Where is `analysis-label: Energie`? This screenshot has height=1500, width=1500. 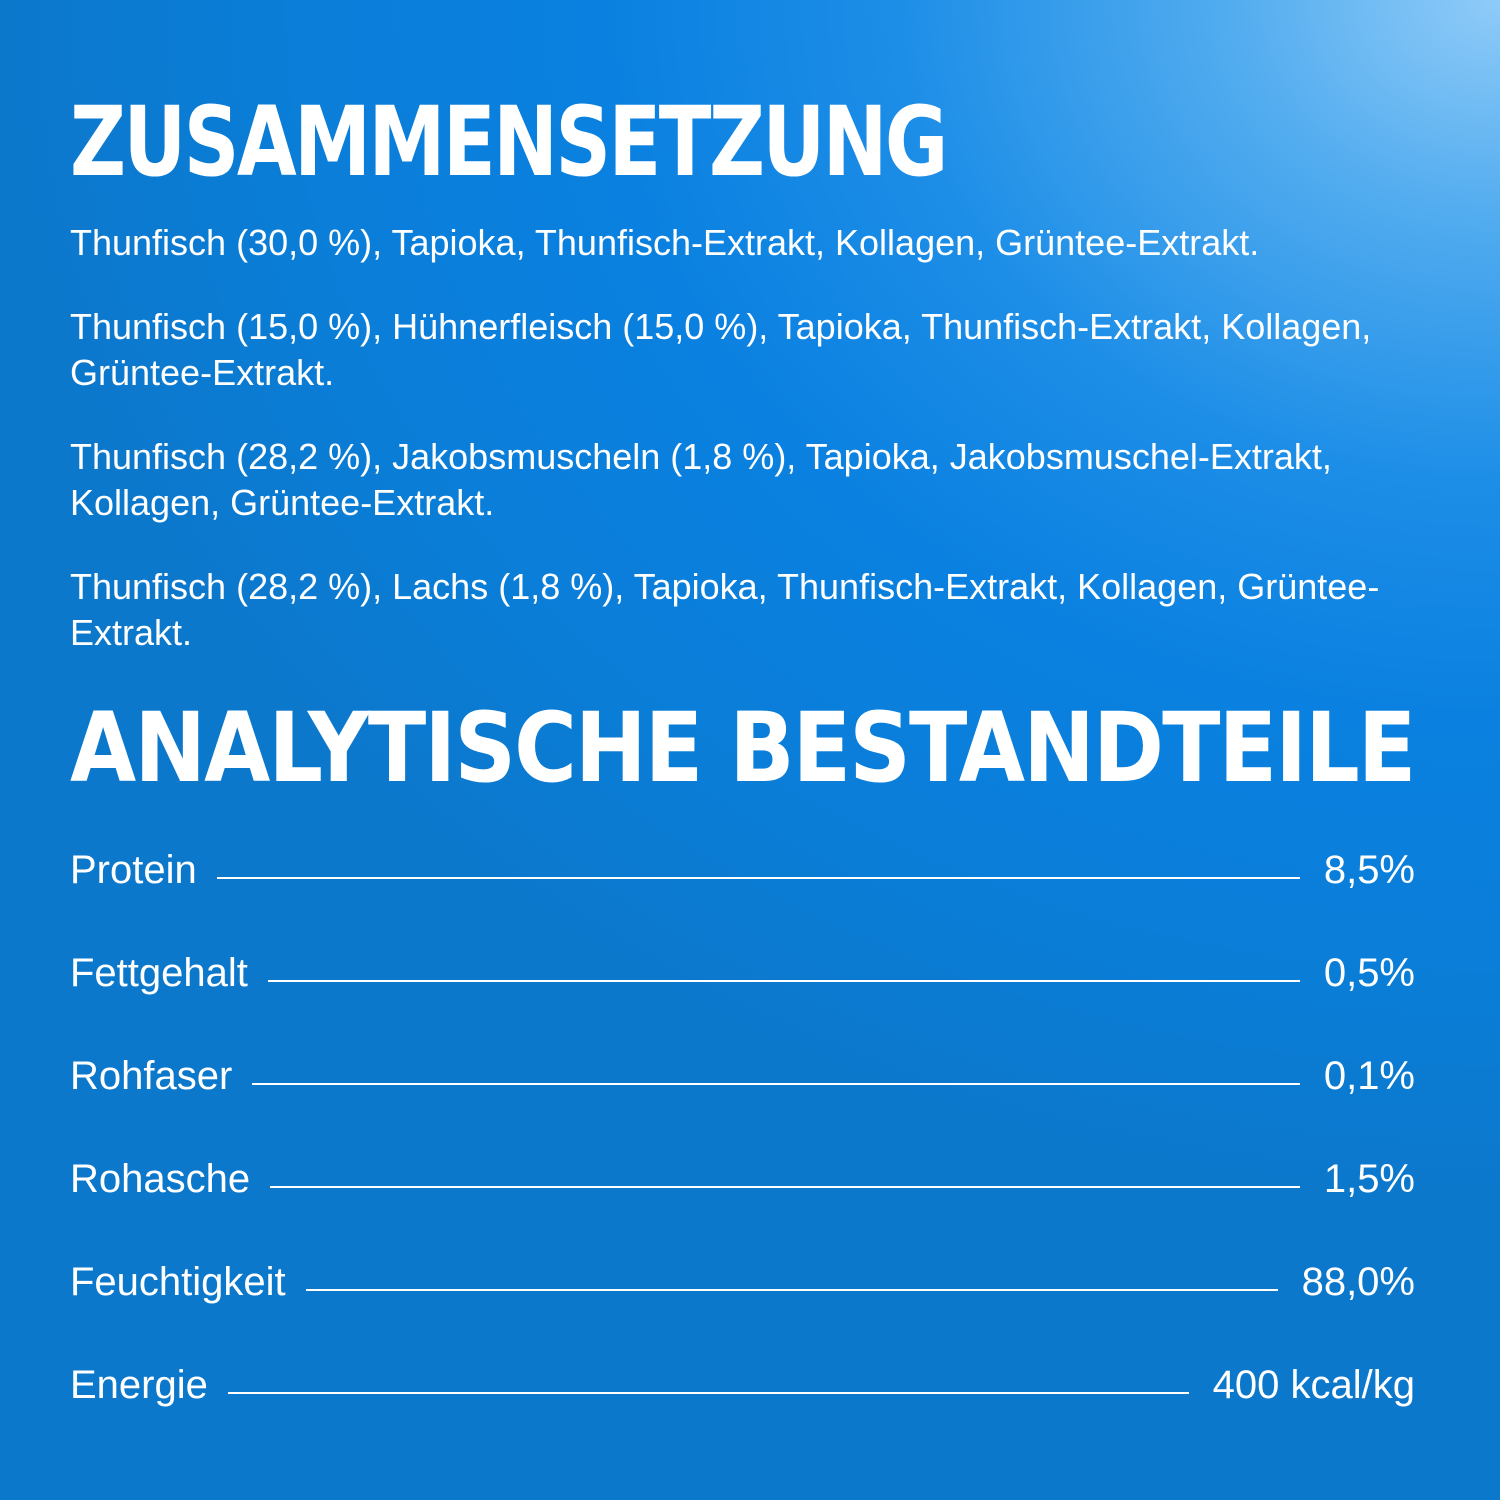 analysis-label: Energie is located at coordinates (139, 1385).